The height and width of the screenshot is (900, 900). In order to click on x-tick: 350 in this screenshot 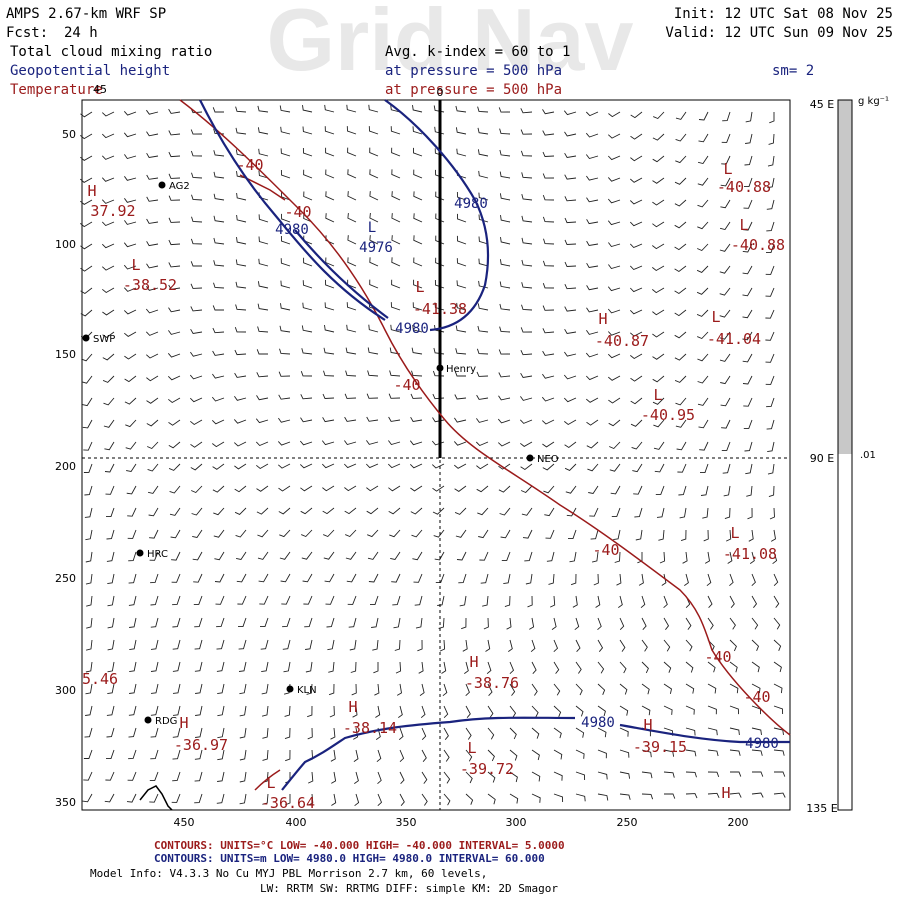, I will do `click(406, 822)`.